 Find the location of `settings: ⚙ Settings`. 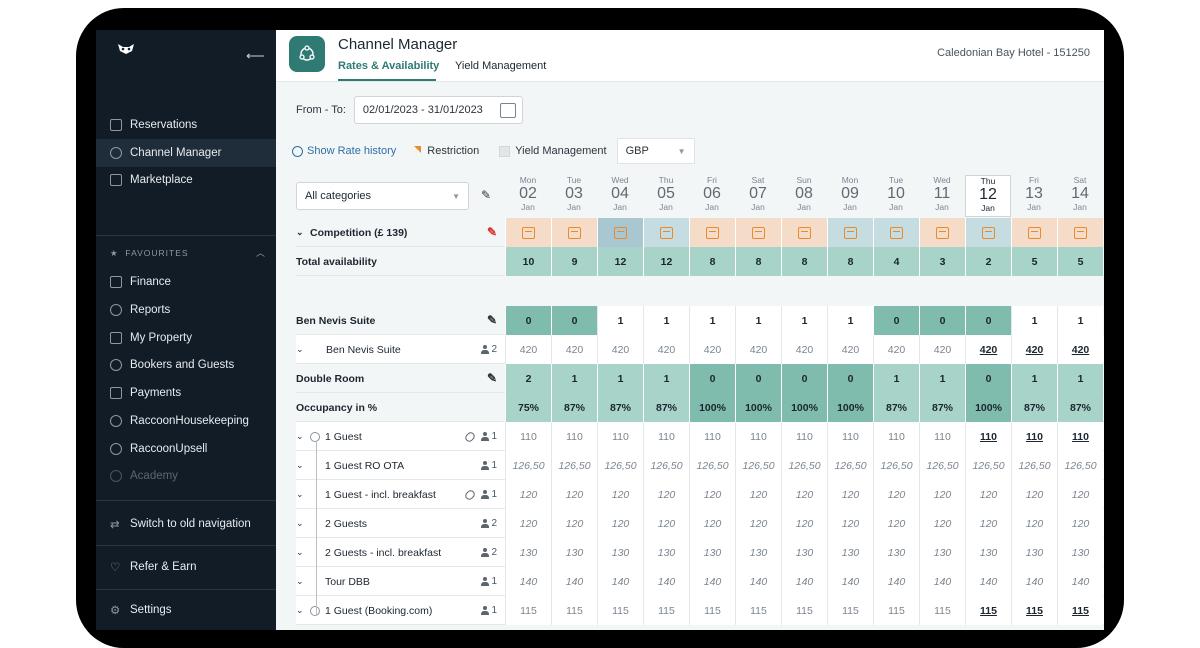

settings: ⚙ Settings is located at coordinates (141, 610).